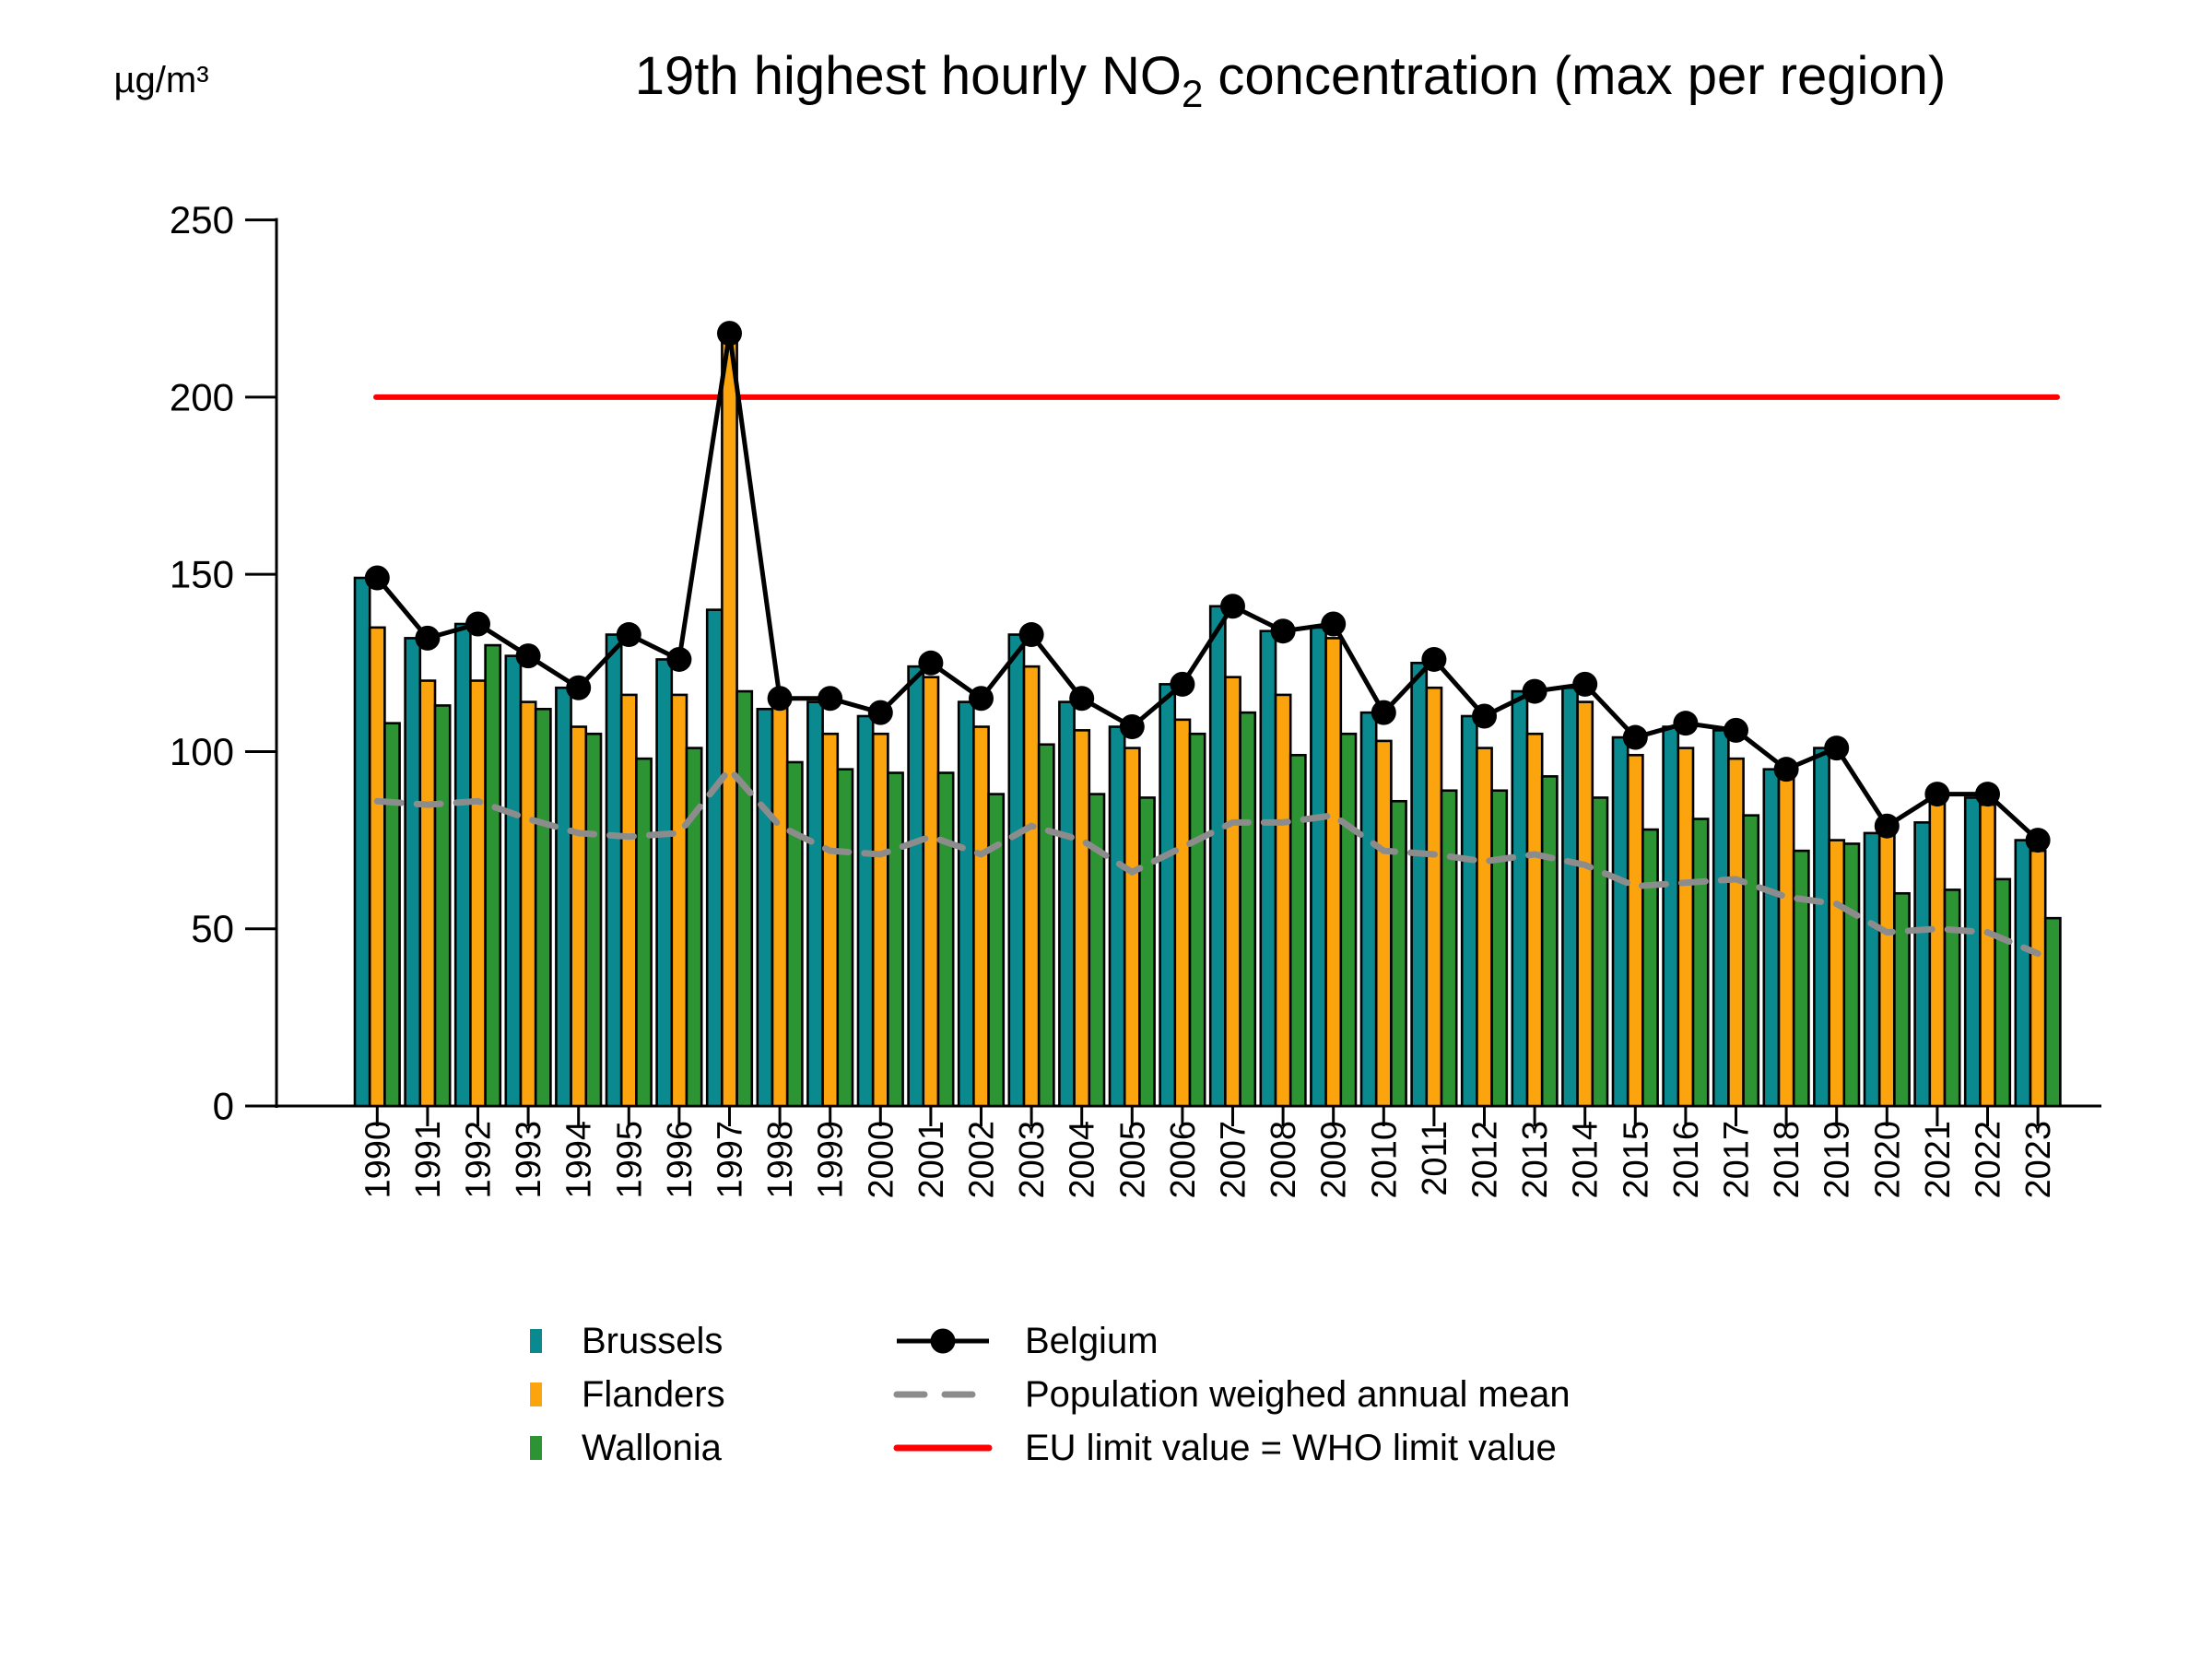  Describe the element at coordinates (377, 867) in the screenshot. I see `bar-flanders-1990` at that location.